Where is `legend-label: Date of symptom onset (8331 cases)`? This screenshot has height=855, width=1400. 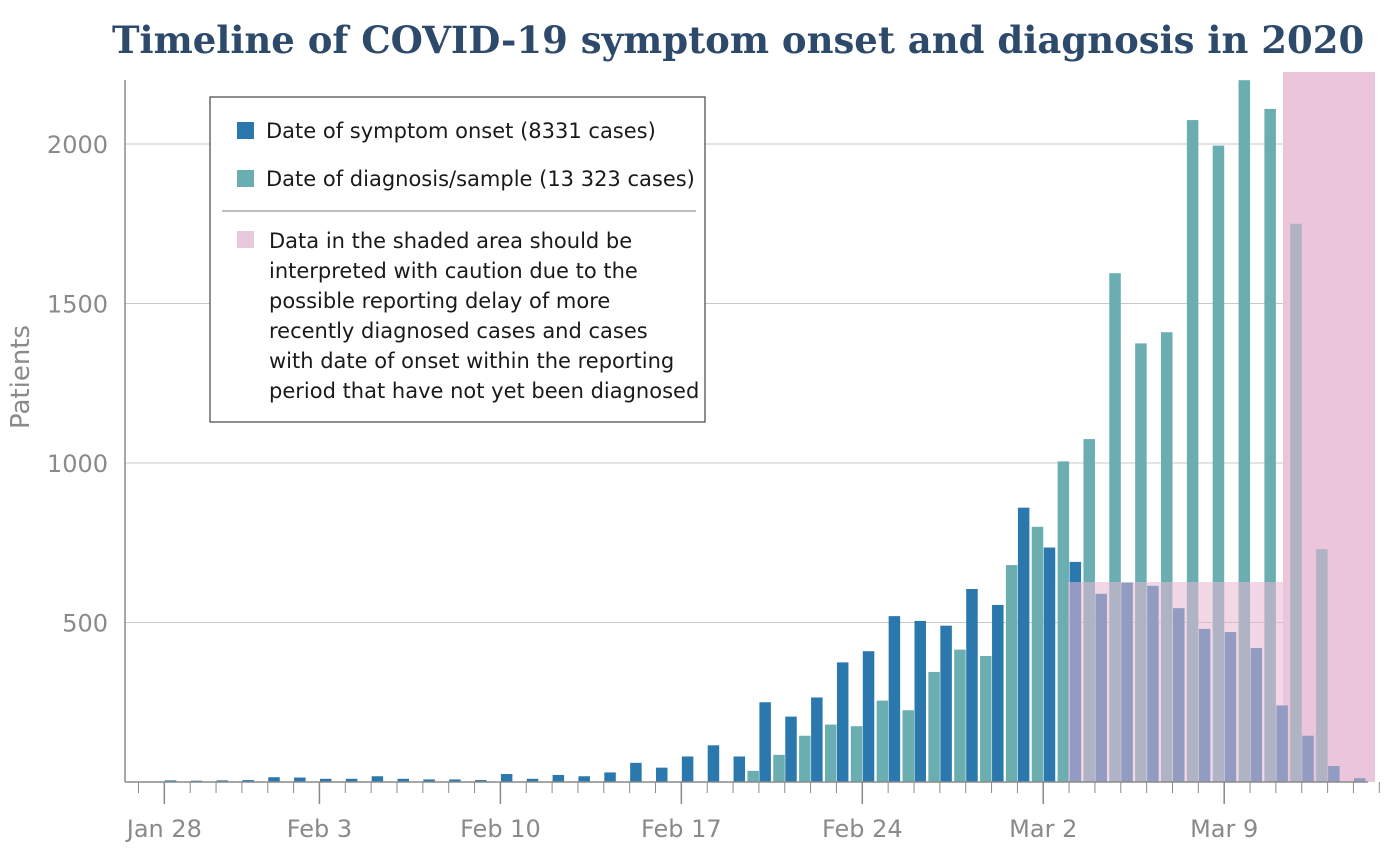 legend-label: Date of symptom onset (8331 cases) is located at coordinates (461, 131).